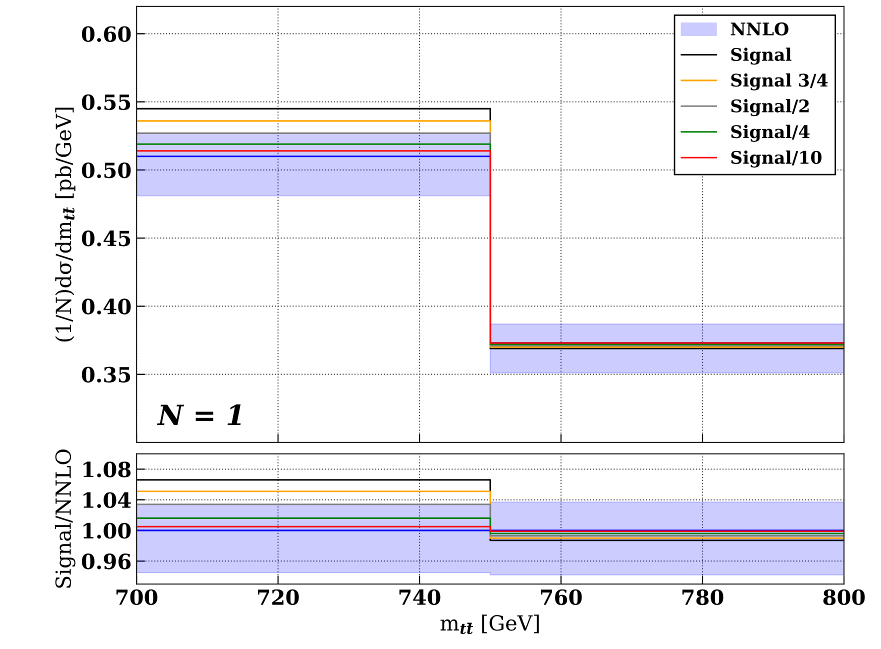  Describe the element at coordinates (106, 238) in the screenshot. I see `y-tick-label: 0.45` at that location.